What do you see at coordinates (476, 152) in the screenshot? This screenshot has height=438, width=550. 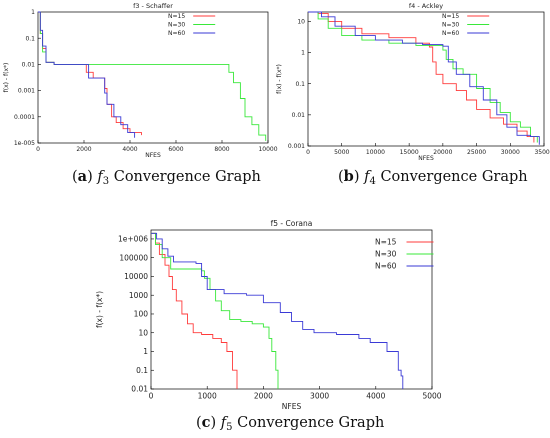 I see `x-tick-label: 25000` at bounding box center [476, 152].